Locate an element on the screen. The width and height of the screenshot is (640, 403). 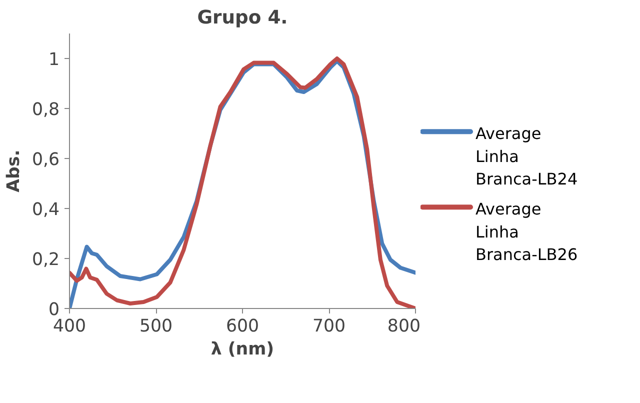
y-tick-label: 0,4 is located at coordinates (46, 210).